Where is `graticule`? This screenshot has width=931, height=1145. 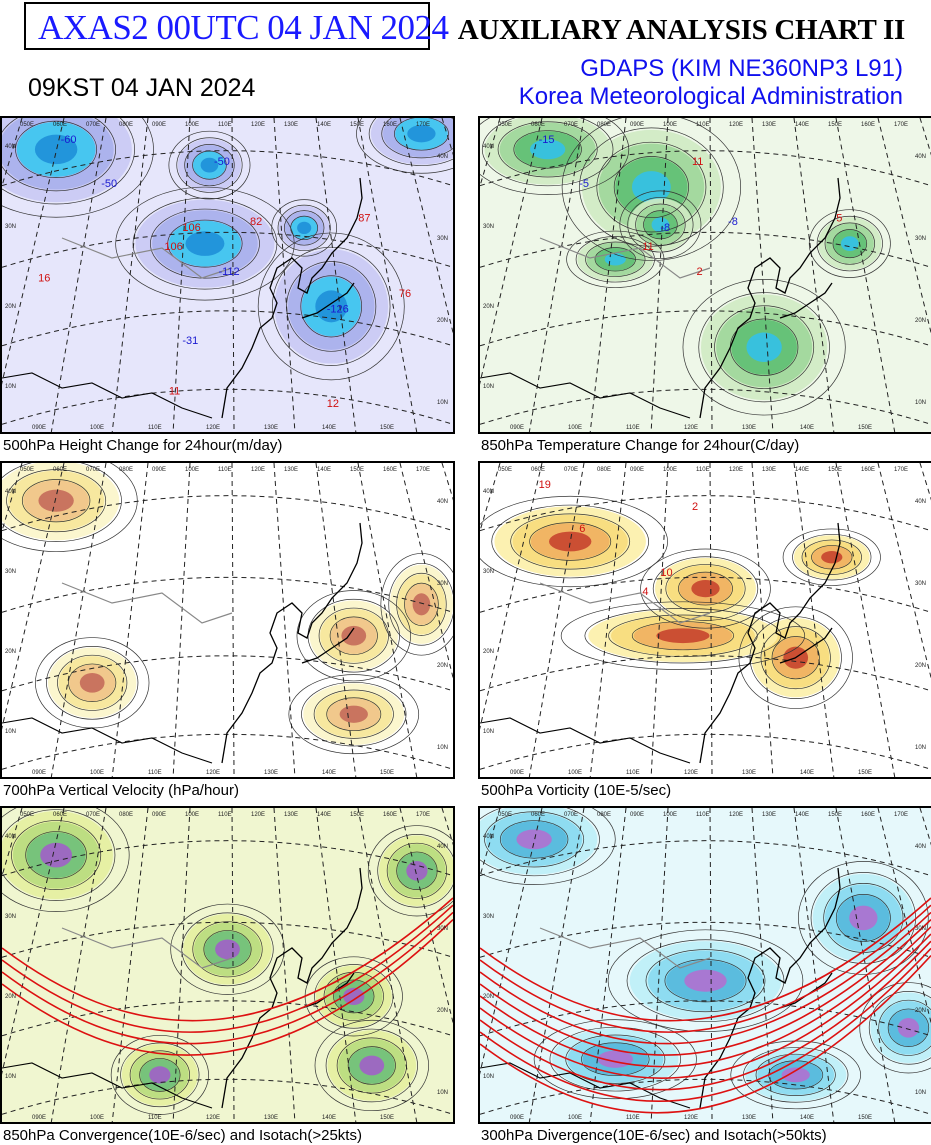 graticule is located at coordinates (227, 620).